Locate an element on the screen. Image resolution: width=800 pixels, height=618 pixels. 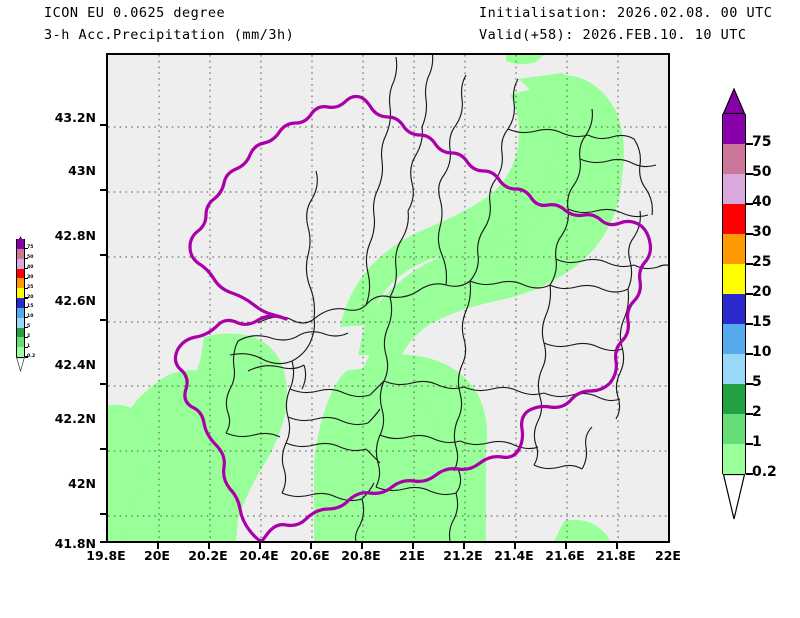
x-axis-label-21e: 21E is located at coordinates (412, 555).